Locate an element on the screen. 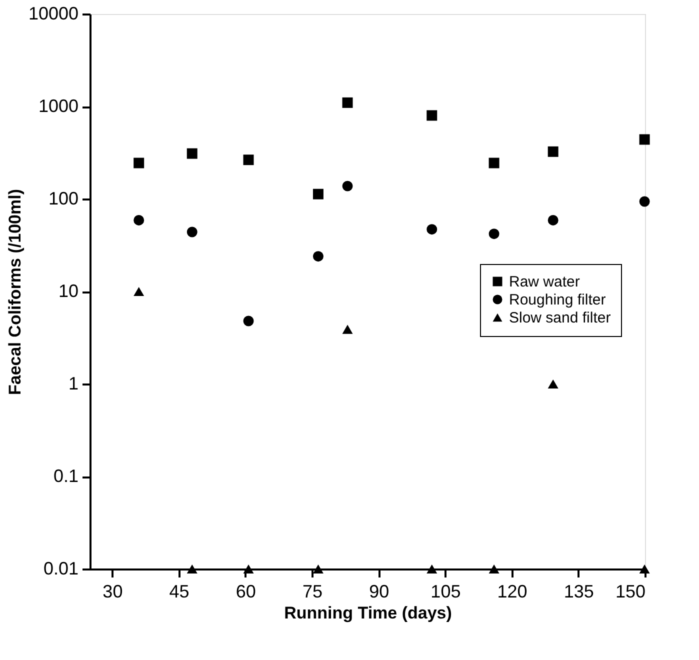  x-tick-label: 45 is located at coordinates (179, 592).